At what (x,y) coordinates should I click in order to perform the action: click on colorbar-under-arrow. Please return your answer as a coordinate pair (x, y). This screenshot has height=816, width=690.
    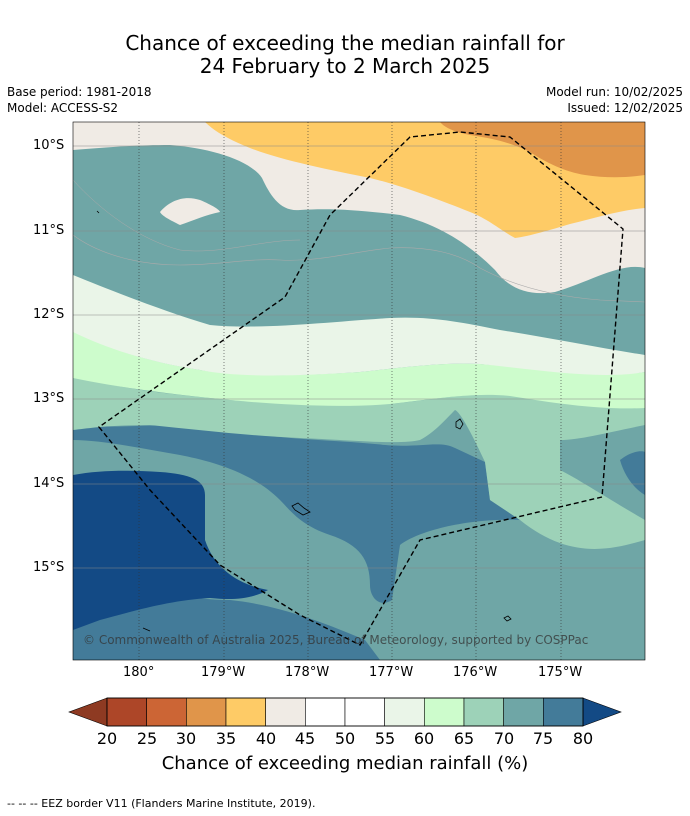
    Looking at the image, I should click on (88, 712).